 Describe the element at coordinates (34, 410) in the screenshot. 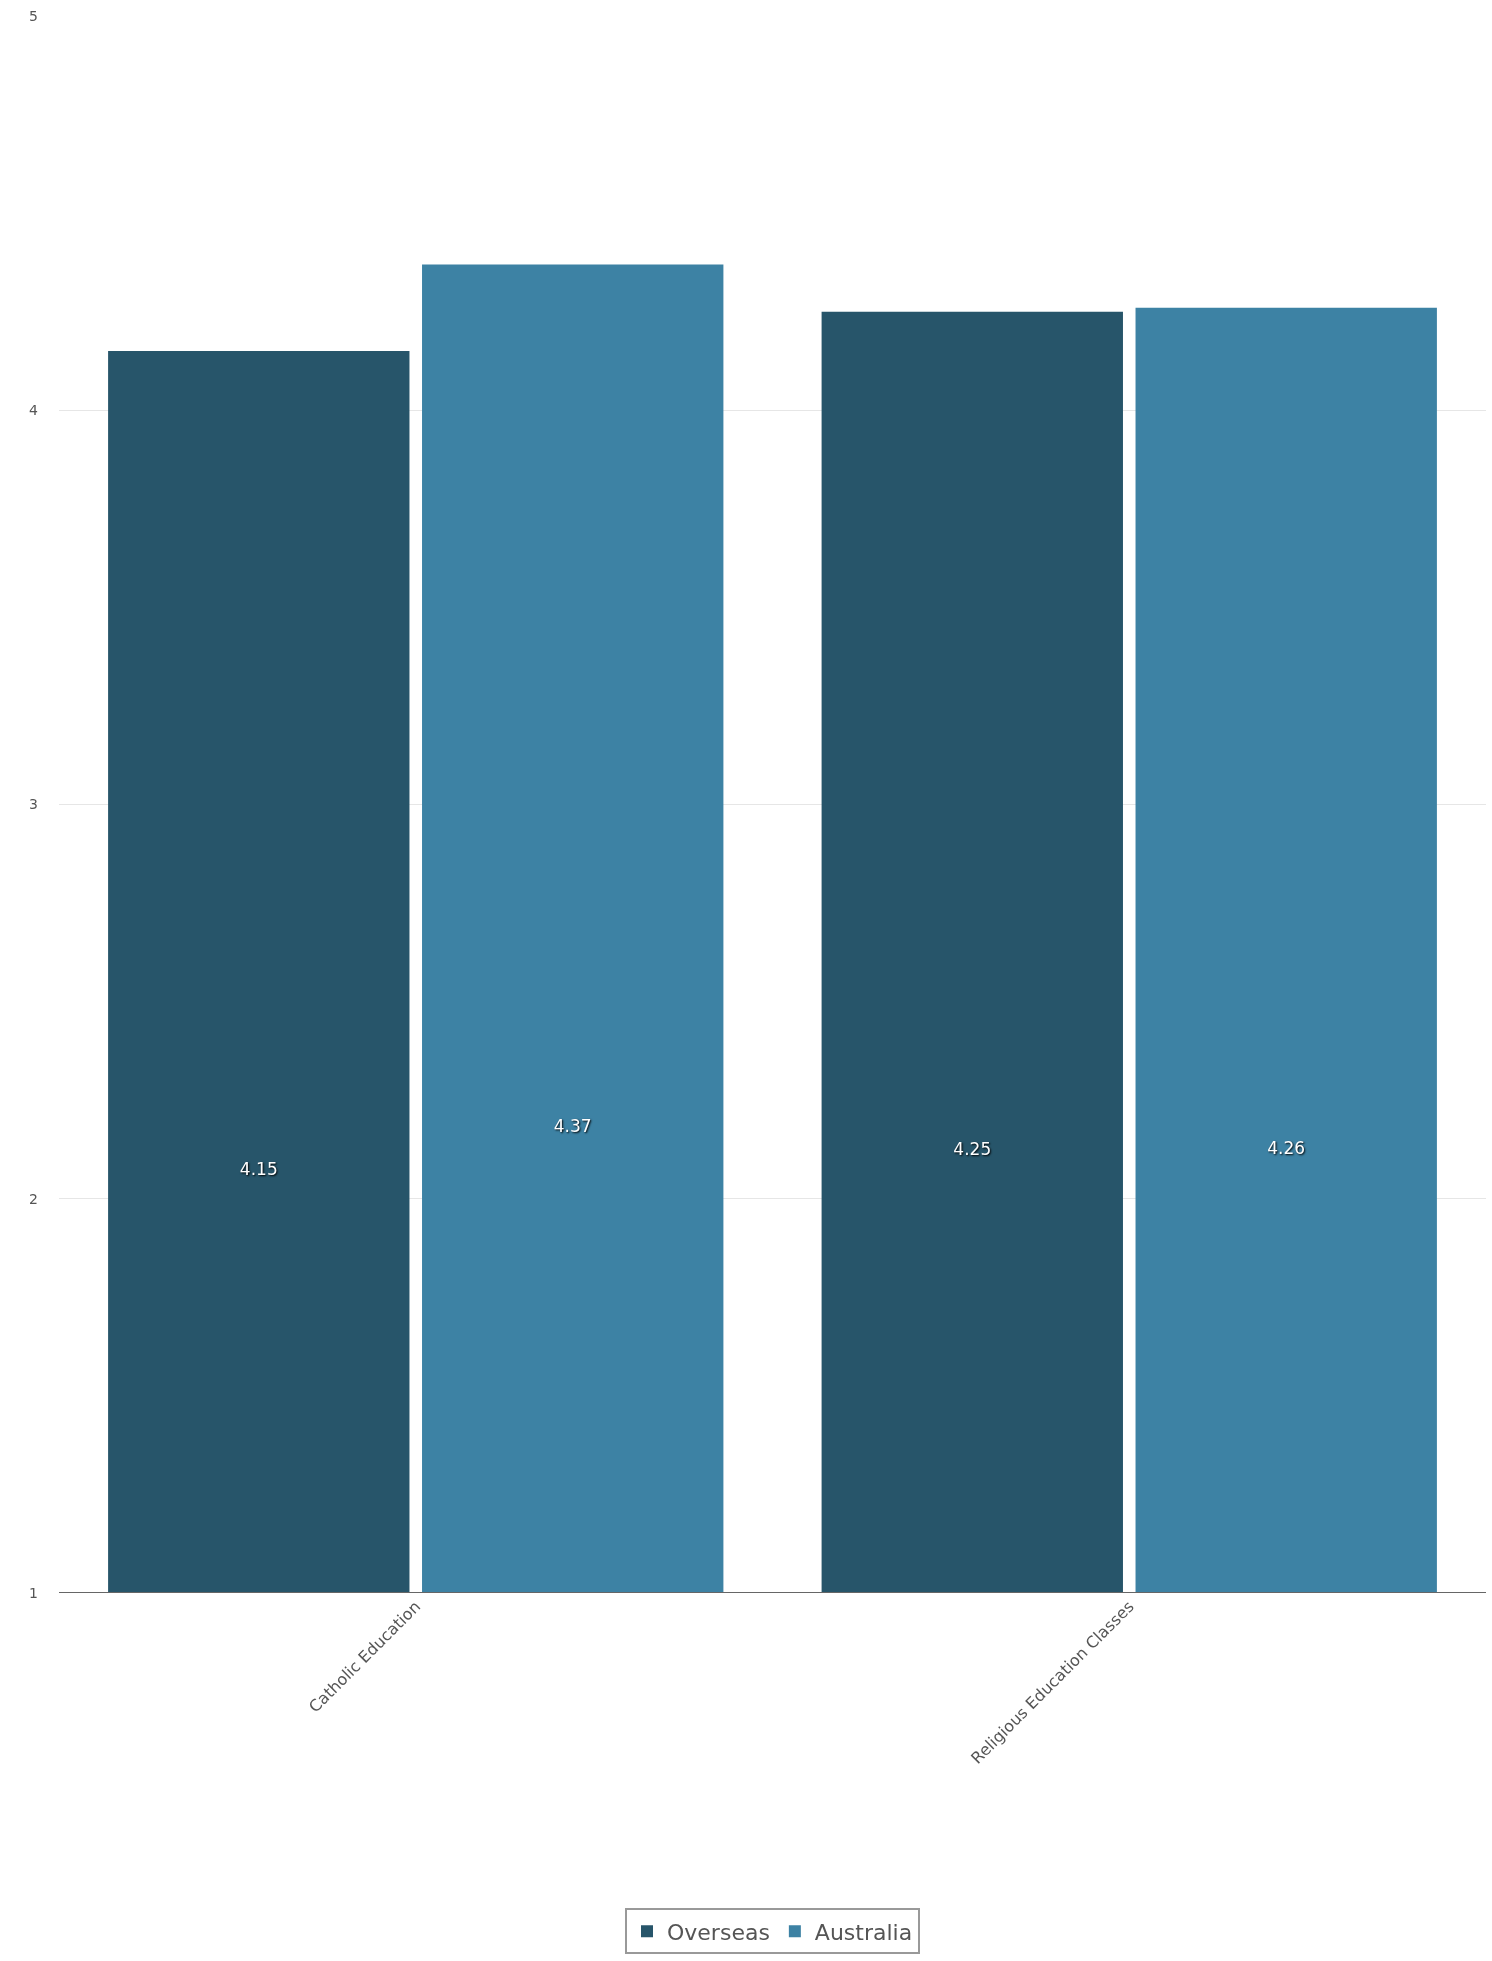

I see `y-tick-label: 4` at that location.